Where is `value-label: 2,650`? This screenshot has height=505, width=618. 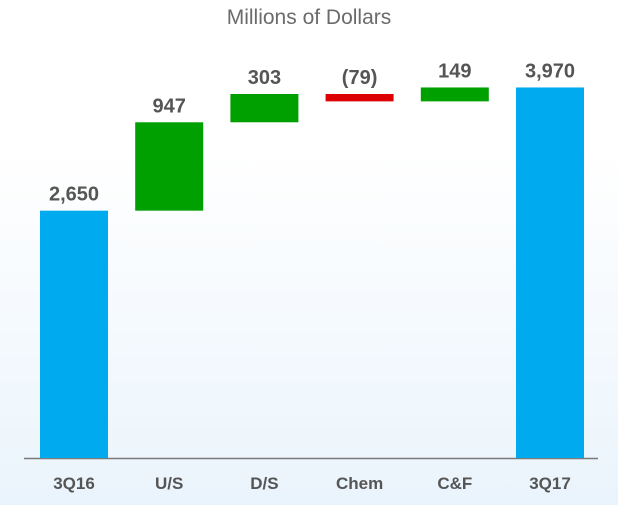 value-label: 2,650 is located at coordinates (74, 195).